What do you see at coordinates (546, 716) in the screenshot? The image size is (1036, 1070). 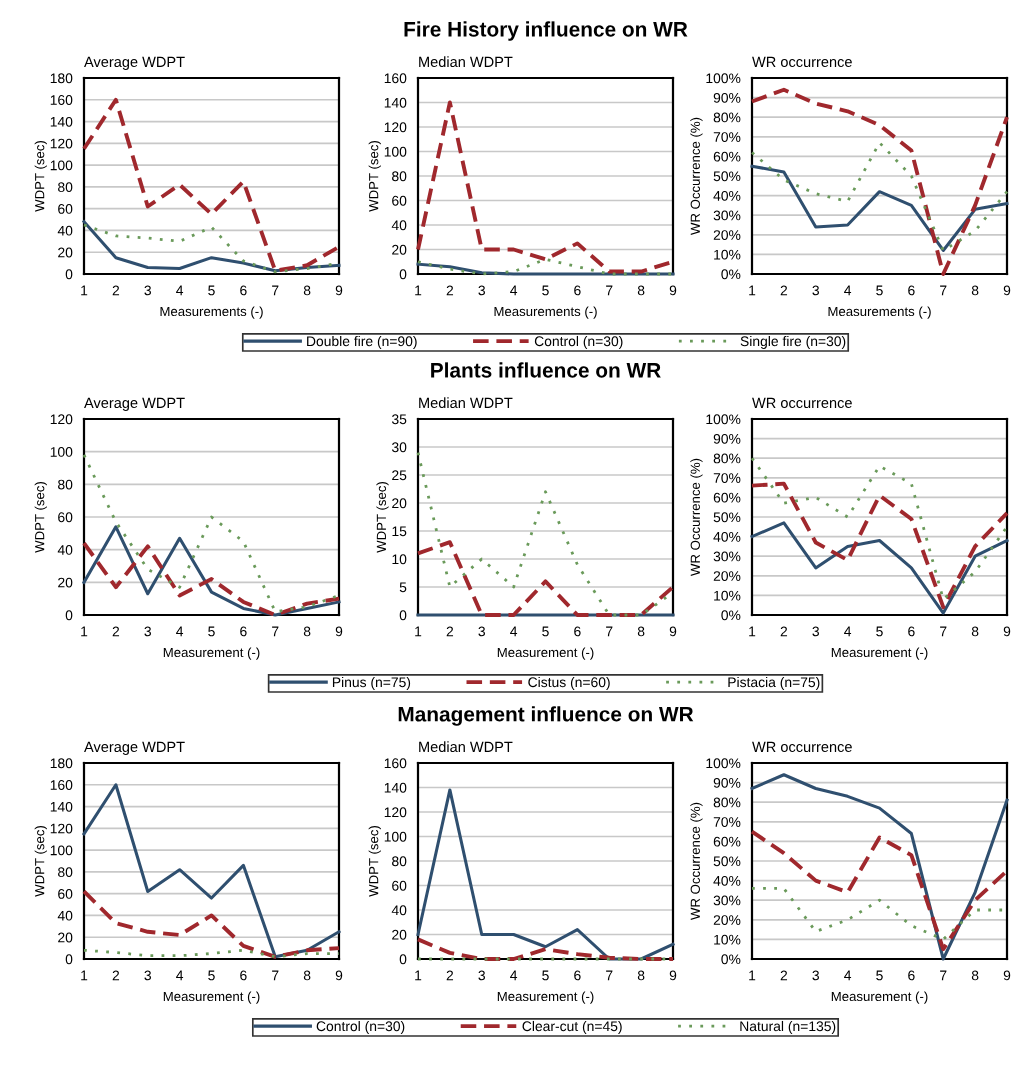 I see `text: Management influence on WR` at bounding box center [546, 716].